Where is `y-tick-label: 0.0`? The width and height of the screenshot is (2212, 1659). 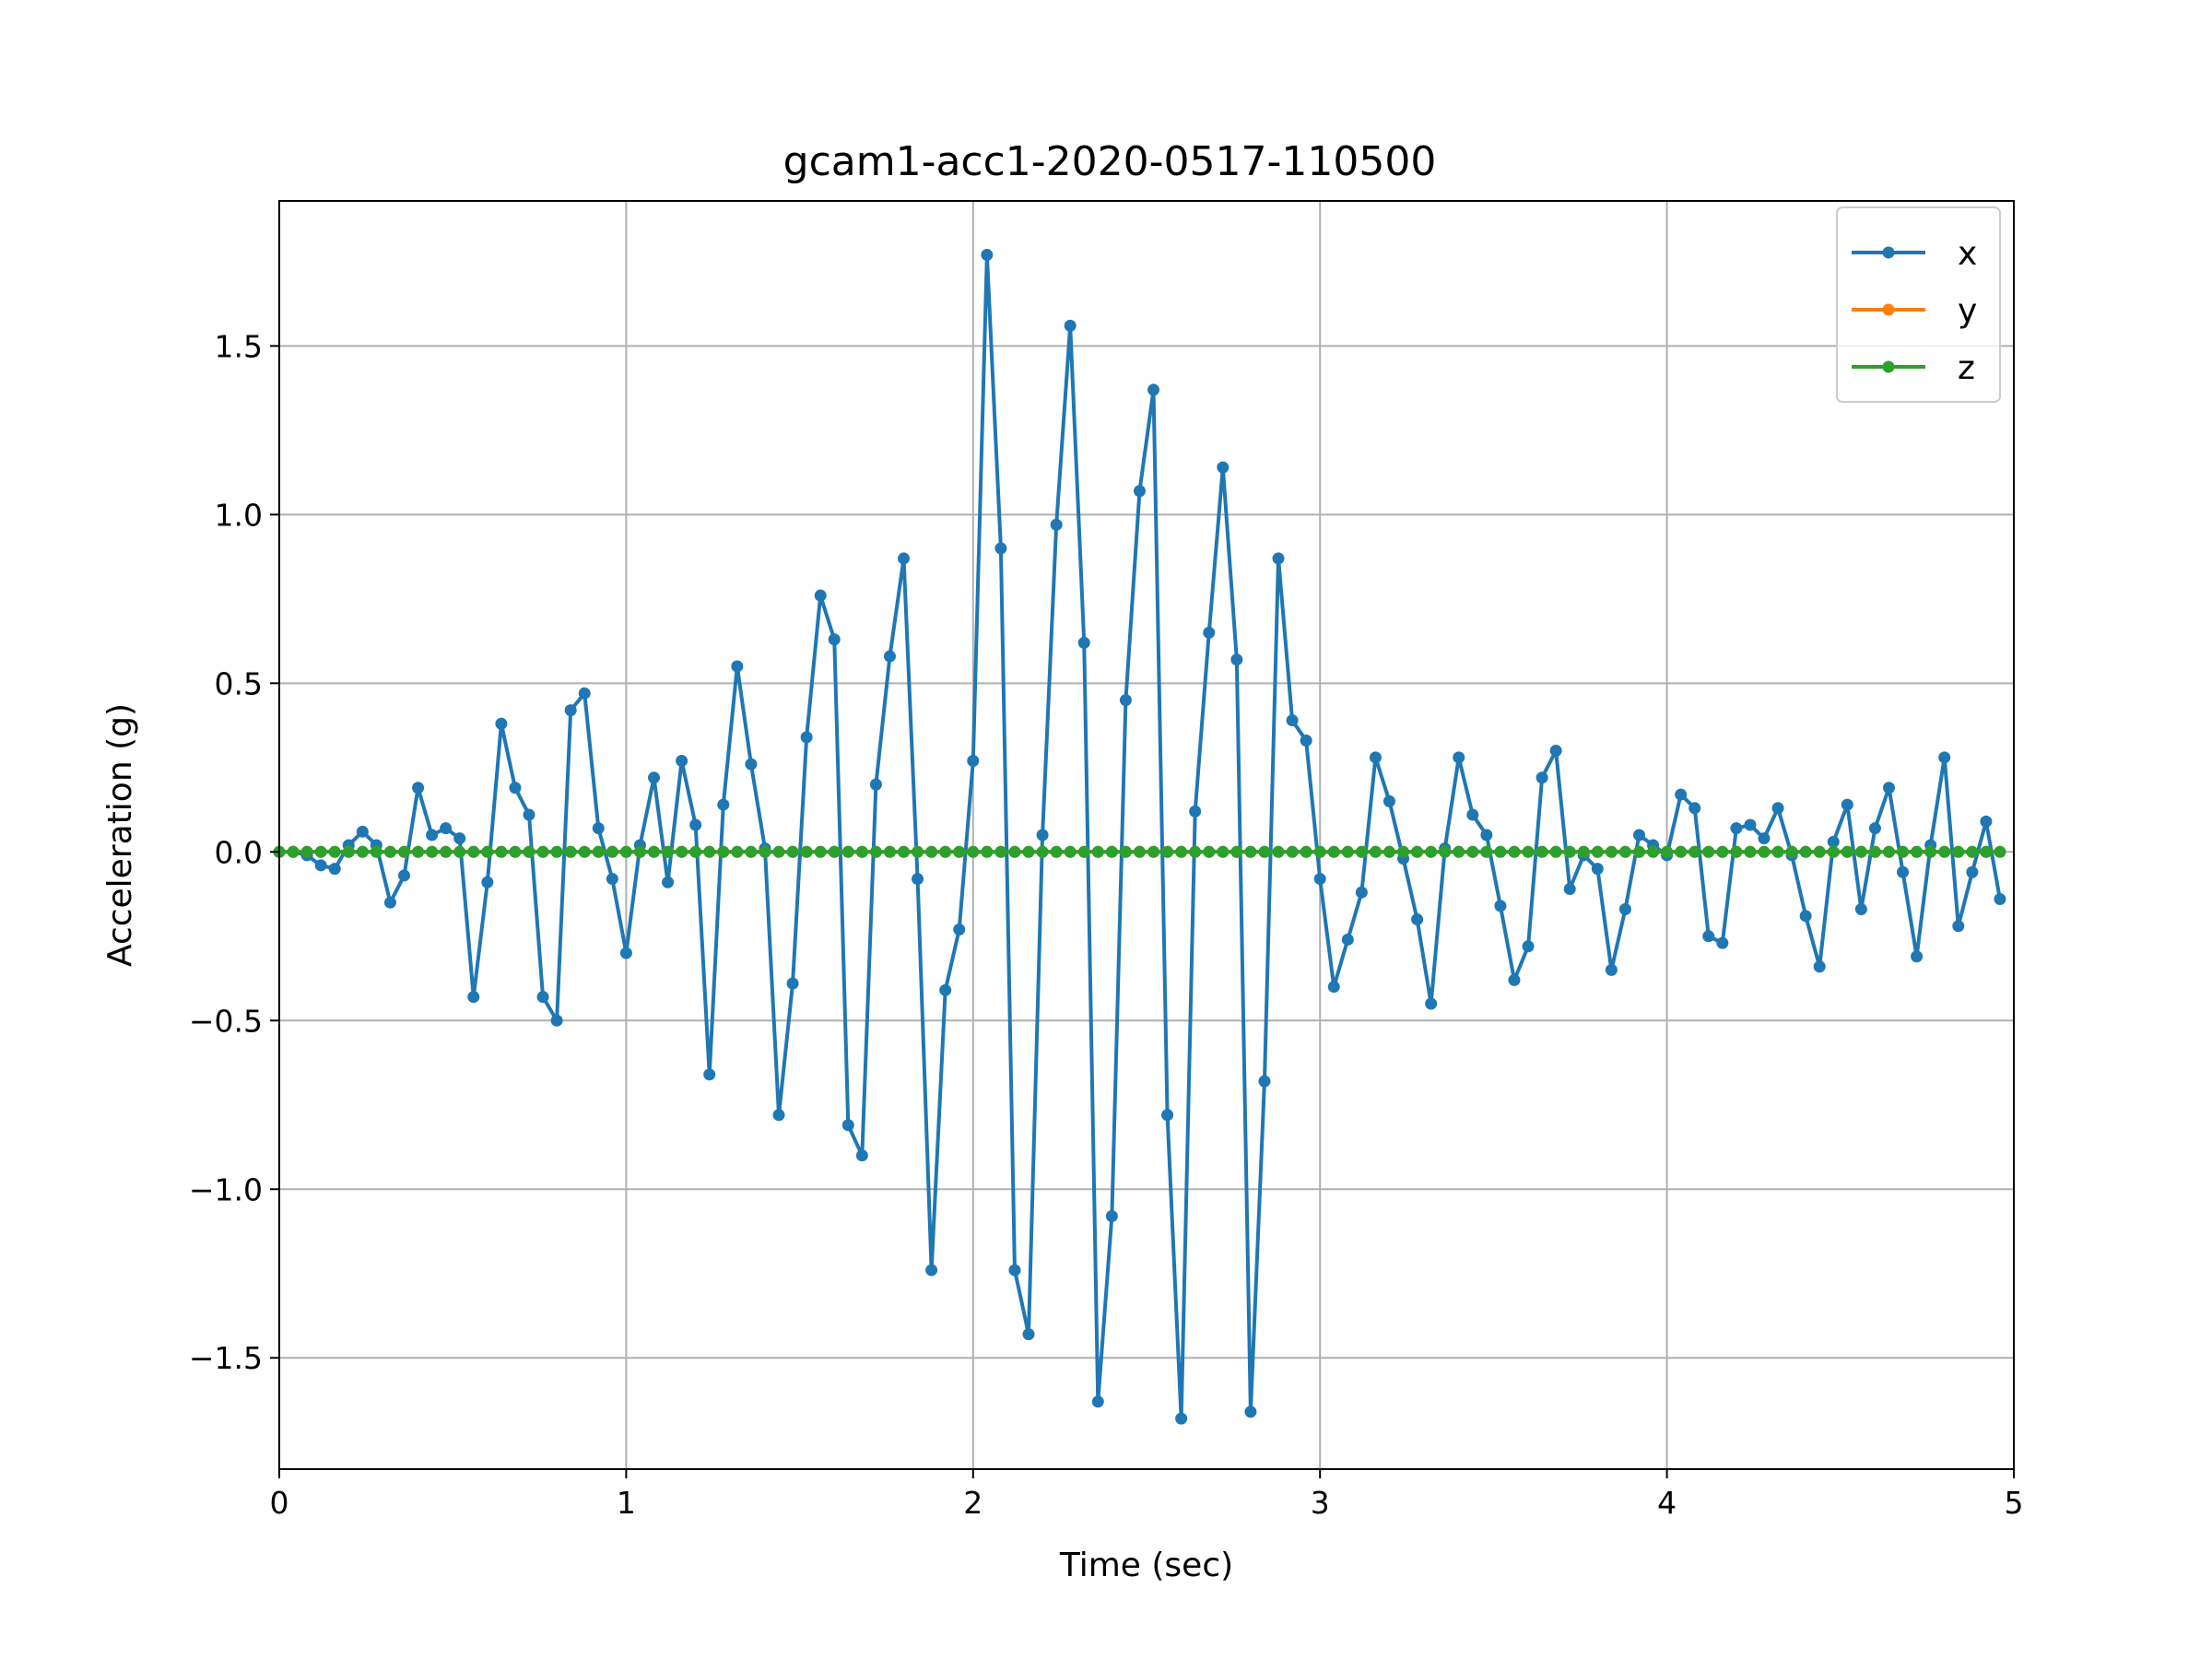
y-tick-label: 0.0 is located at coordinates (239, 852).